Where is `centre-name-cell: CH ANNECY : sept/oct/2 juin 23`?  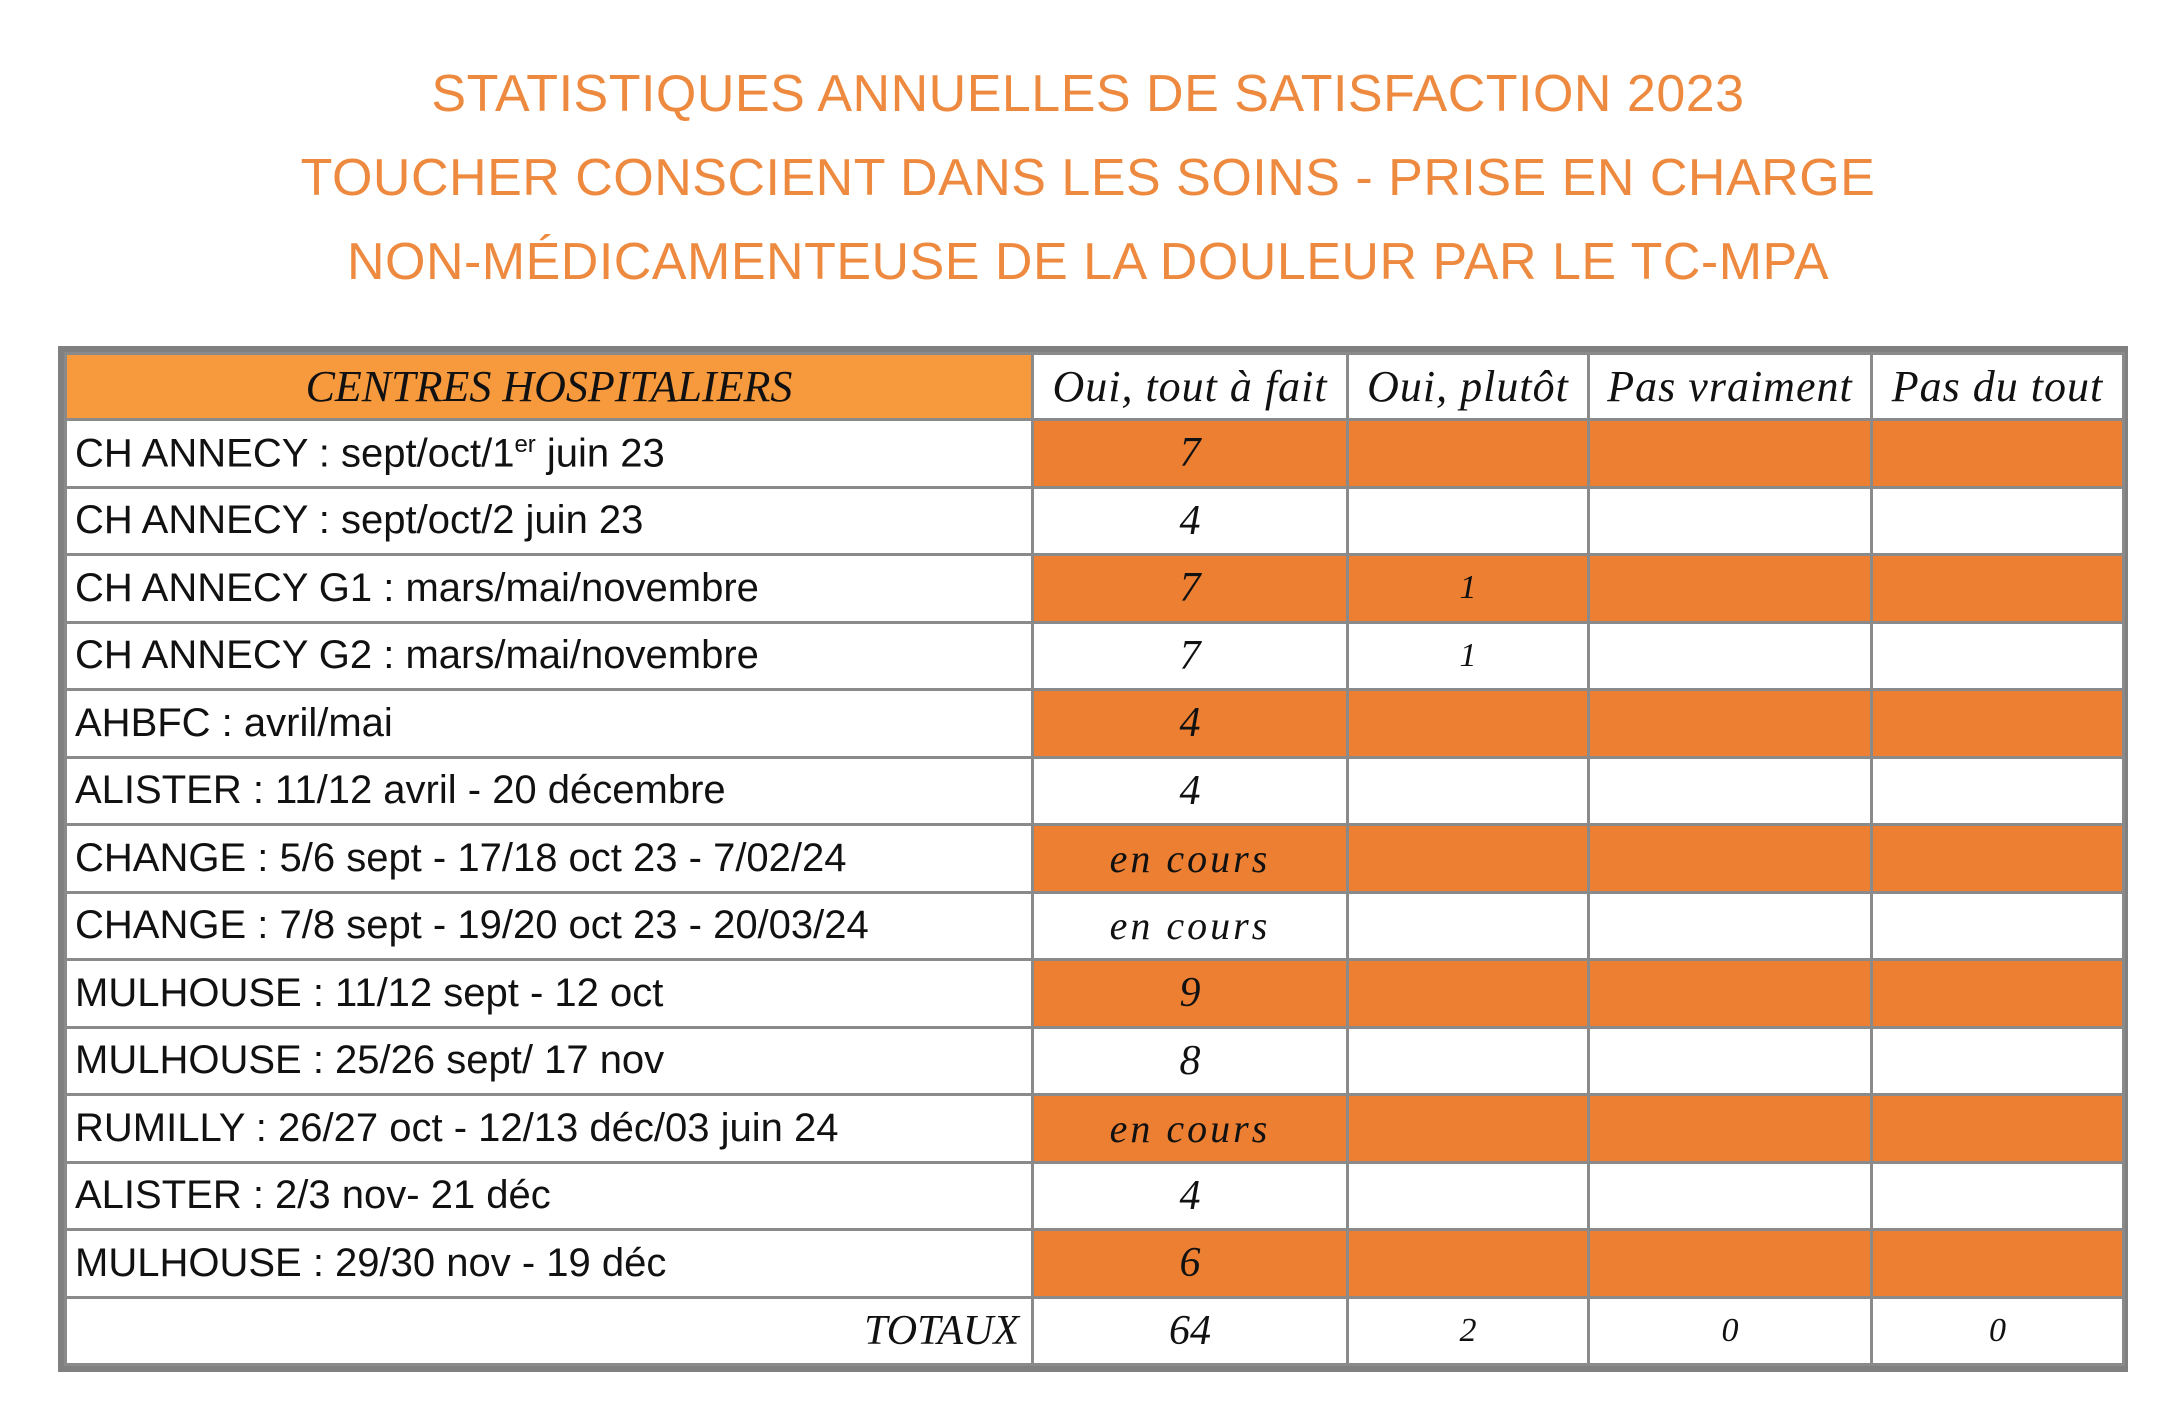
centre-name-cell: CH ANNECY : sept/oct/2 juin 23 is located at coordinates (549, 520).